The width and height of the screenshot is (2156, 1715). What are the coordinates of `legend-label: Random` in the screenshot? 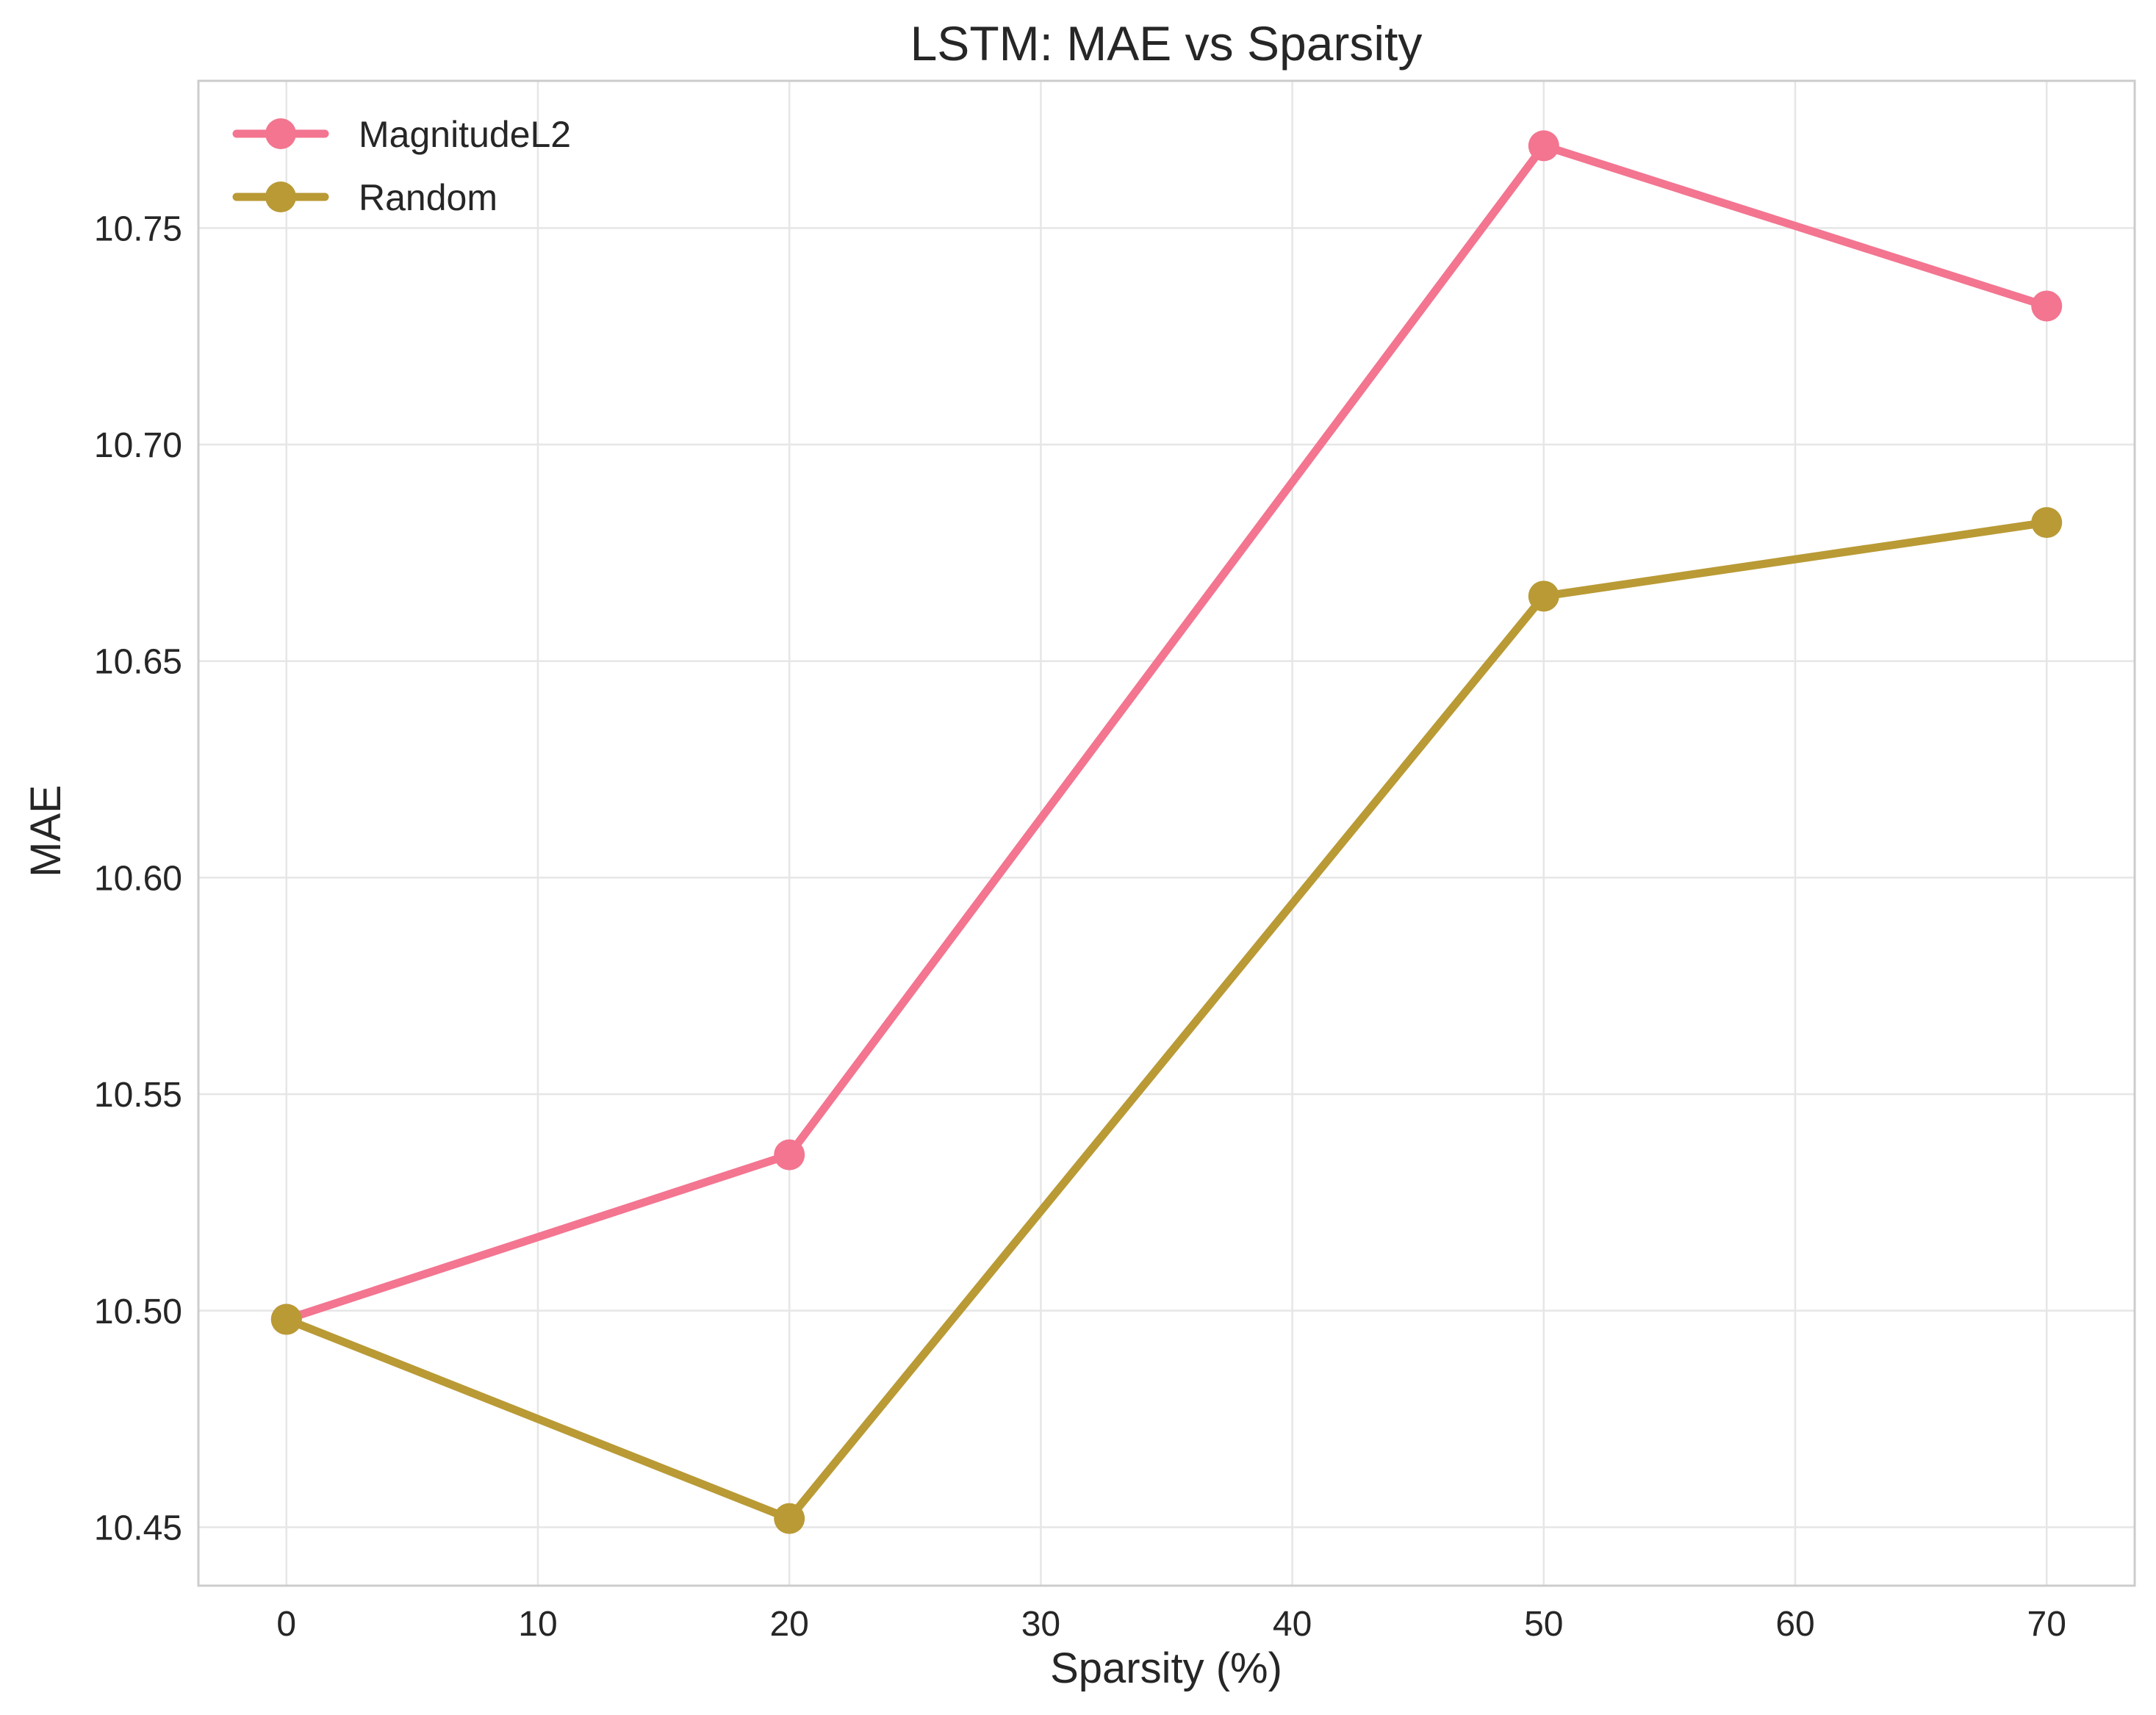 It's located at (428, 198).